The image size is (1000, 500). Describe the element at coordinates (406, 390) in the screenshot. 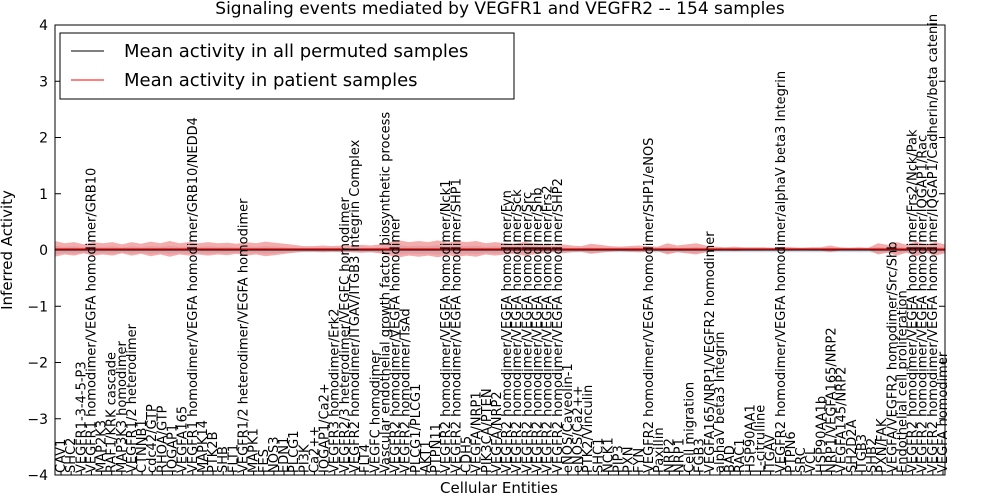

I see `x-tick-label: VEGFR2 homodimer/TsAd` at that location.